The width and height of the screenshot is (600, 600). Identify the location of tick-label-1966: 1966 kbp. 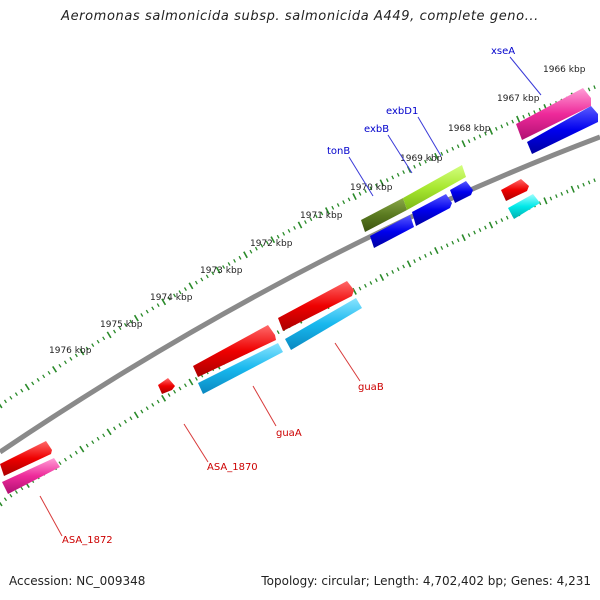
(564, 70).